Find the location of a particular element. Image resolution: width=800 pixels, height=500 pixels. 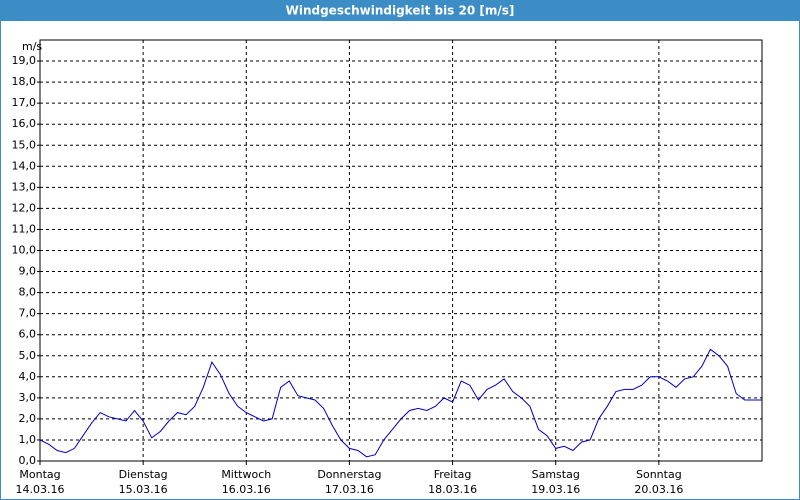

y-tick-label: 9,0 is located at coordinates (28, 271).